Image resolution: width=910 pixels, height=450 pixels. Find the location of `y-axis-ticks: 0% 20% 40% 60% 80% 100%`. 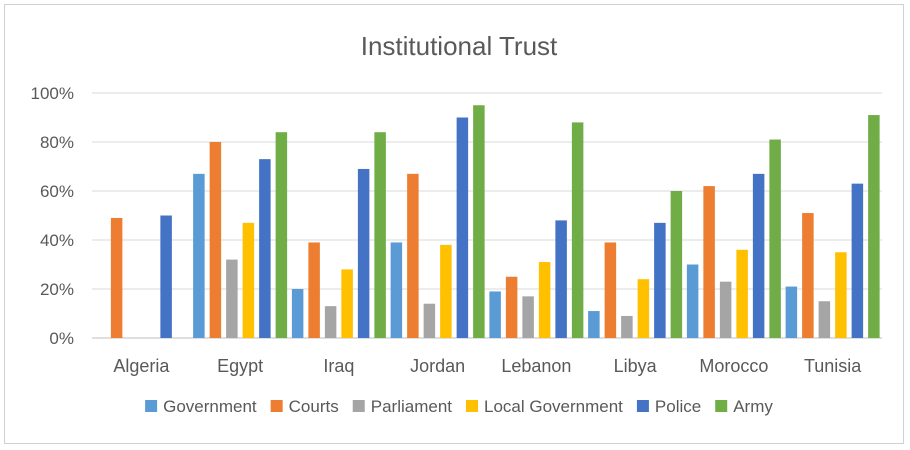

y-axis-ticks: 0% 20% 40% 60% 80% 100% is located at coordinates (52, 216).